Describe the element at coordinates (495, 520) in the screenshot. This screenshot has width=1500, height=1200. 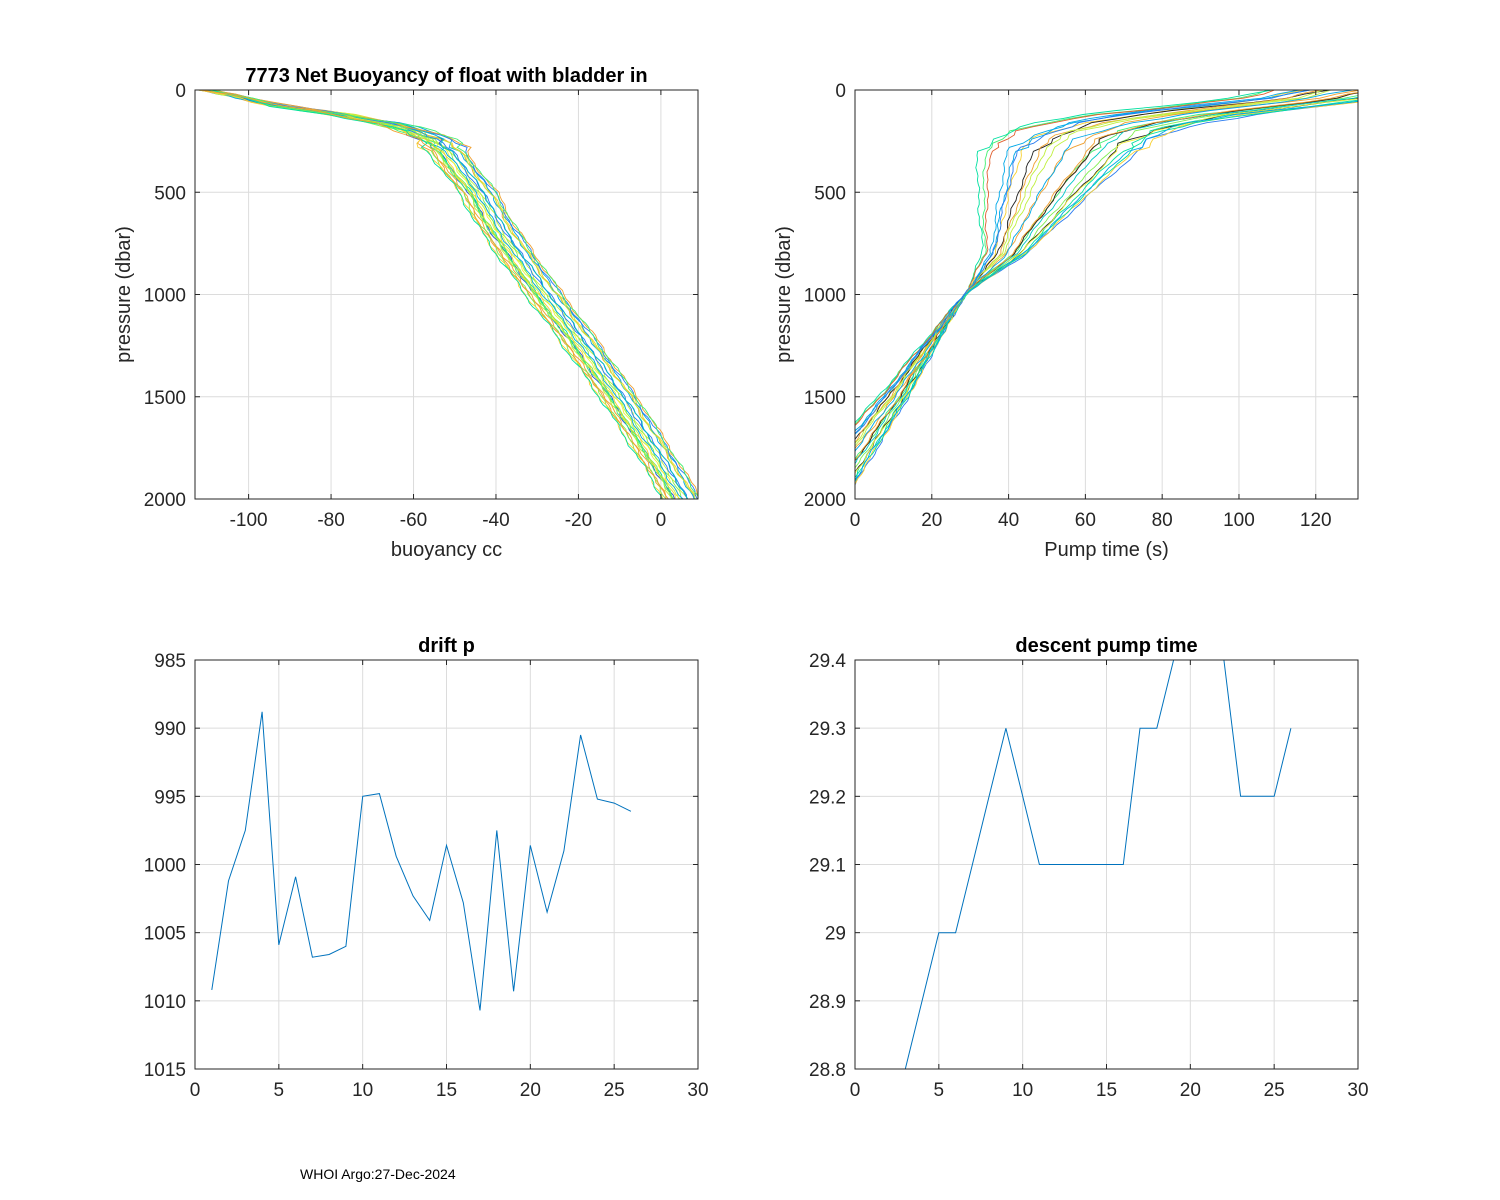
I see `x-tick-label: -40` at that location.